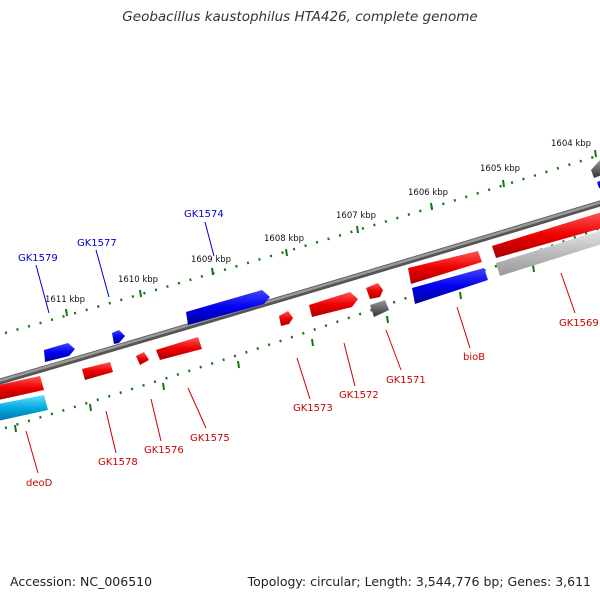 The image size is (600, 600). I want to click on gene-label-gk1575: GK1575, so click(210, 438).